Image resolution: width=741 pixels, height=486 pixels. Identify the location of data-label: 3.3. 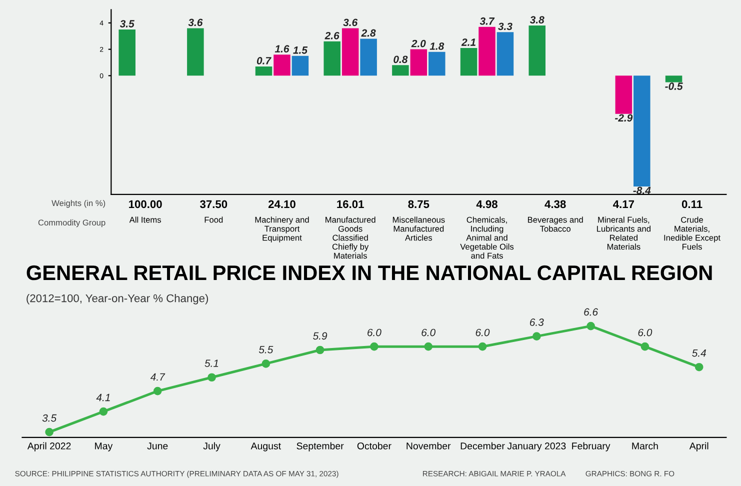
(505, 26).